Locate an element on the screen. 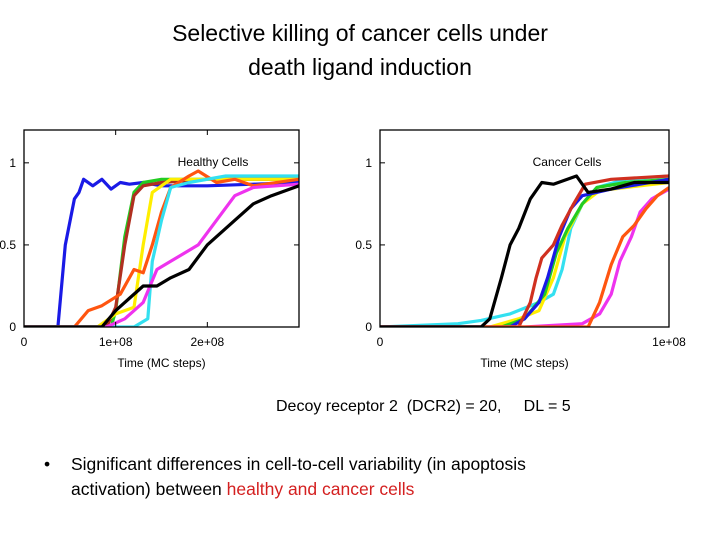  parameter-caption: Decoy receptor 2 (DCR2) = 20, DL = 5 is located at coordinates (423, 406).